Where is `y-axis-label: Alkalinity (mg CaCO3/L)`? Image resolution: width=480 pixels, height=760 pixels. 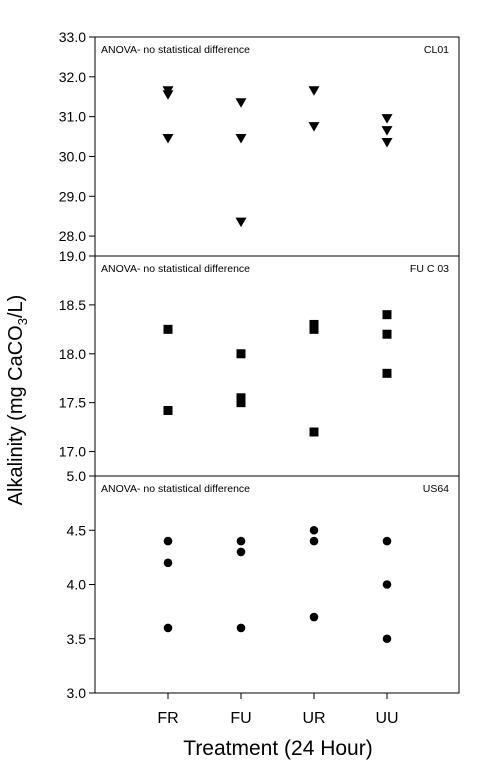
y-axis-label: Alkalinity (mg CaCO3/L) is located at coordinates (17, 400).